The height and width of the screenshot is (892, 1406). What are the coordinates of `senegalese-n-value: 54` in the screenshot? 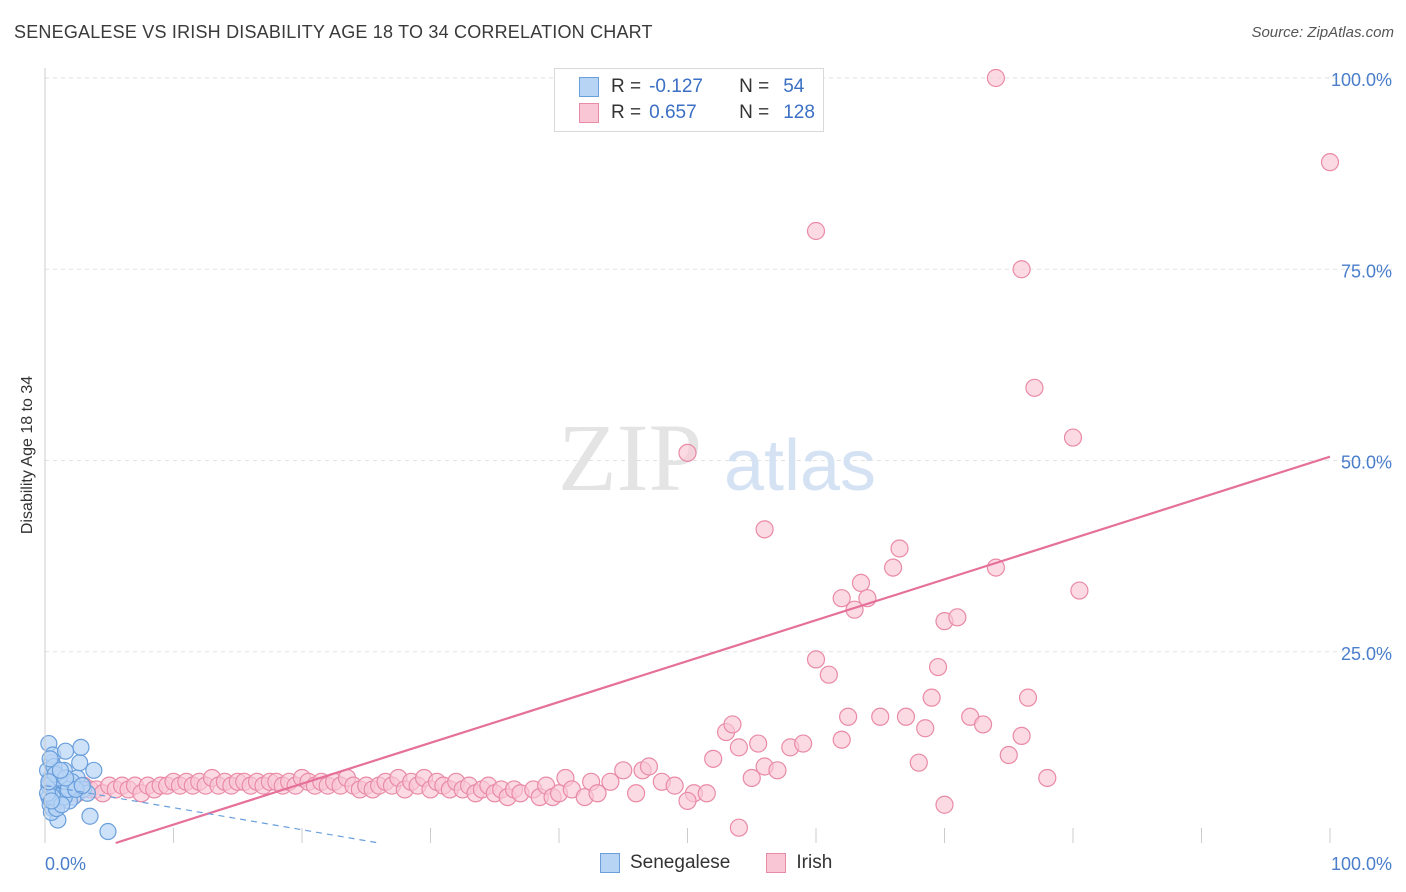 It's located at (794, 86).